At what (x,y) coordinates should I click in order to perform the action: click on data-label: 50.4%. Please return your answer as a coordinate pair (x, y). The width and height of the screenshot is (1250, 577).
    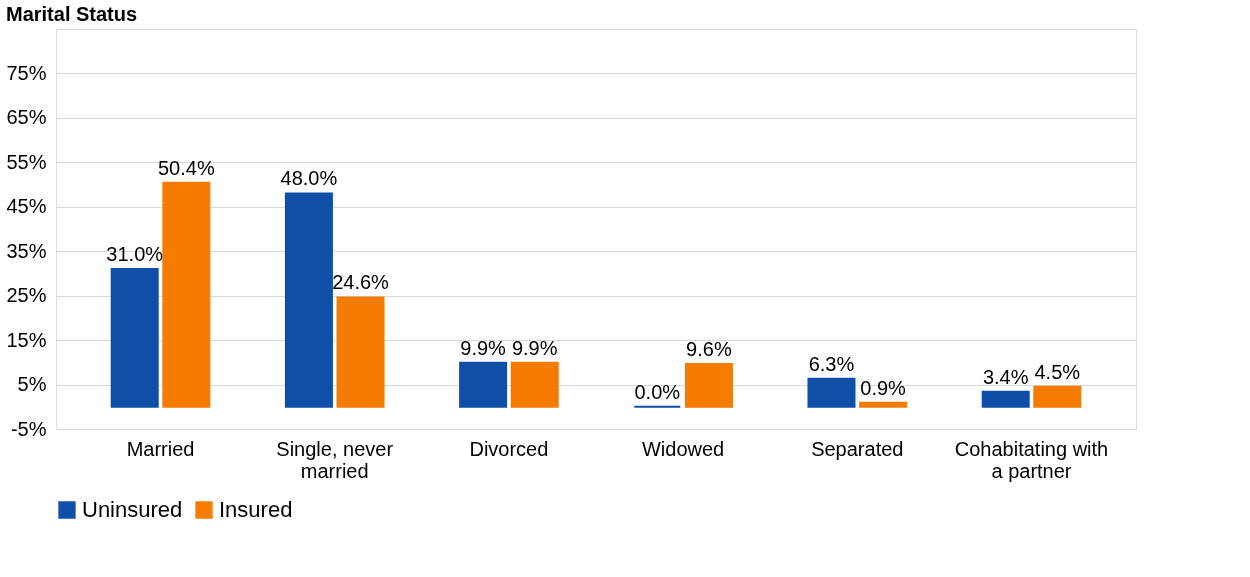
    Looking at the image, I should click on (186, 167).